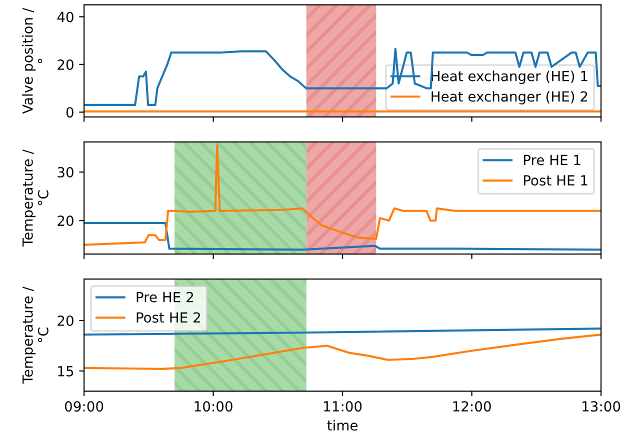 This screenshot has height=440, width=632. I want to click on y-axis-title: Valve position / °, so click(32, 61).